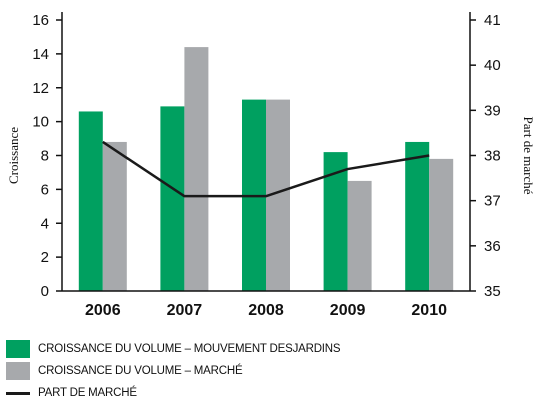 The width and height of the screenshot is (533, 407). What do you see at coordinates (492, 110) in the screenshot?
I see `right-tick-label: 39` at bounding box center [492, 110].